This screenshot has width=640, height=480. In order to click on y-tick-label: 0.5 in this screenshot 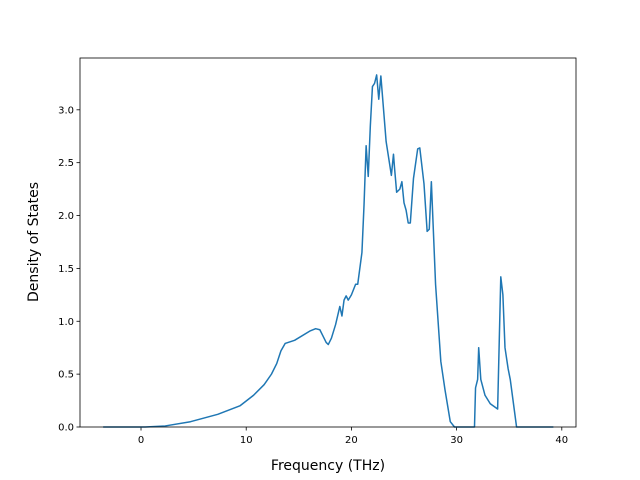, I will do `click(66, 375)`.